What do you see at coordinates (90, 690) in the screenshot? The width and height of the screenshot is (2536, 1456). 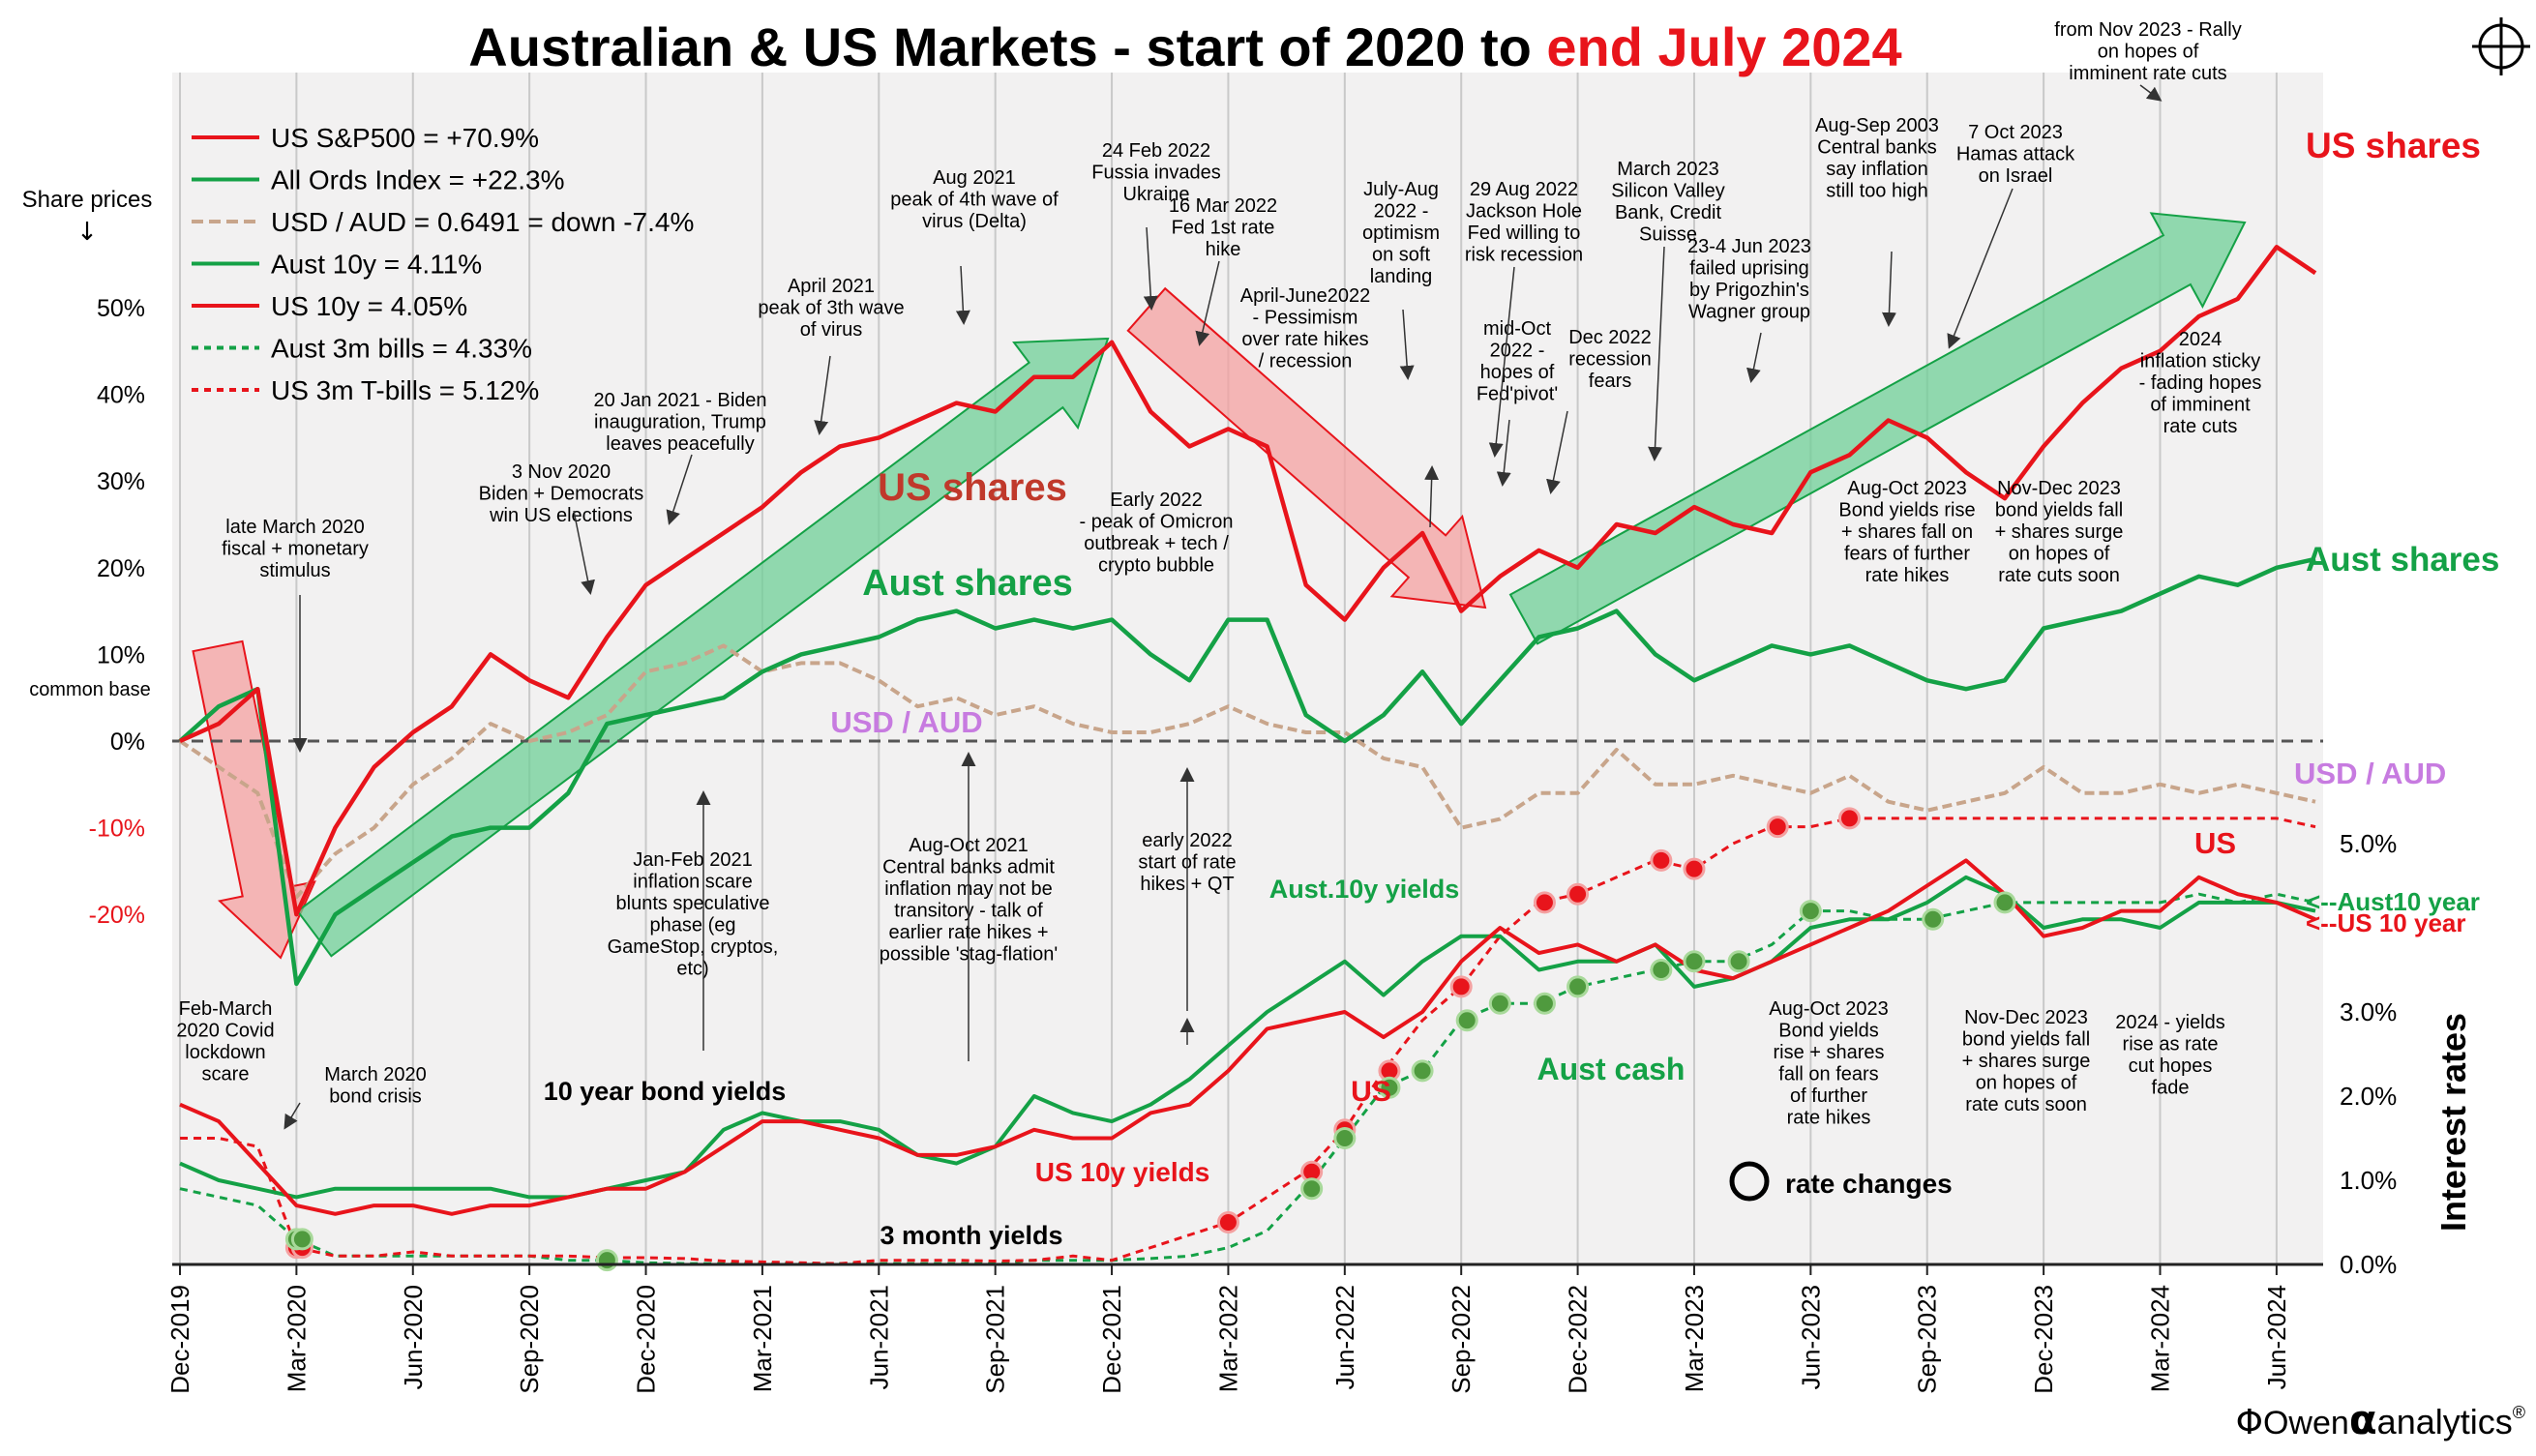 I see `common-base-label: common base` at bounding box center [90, 690].